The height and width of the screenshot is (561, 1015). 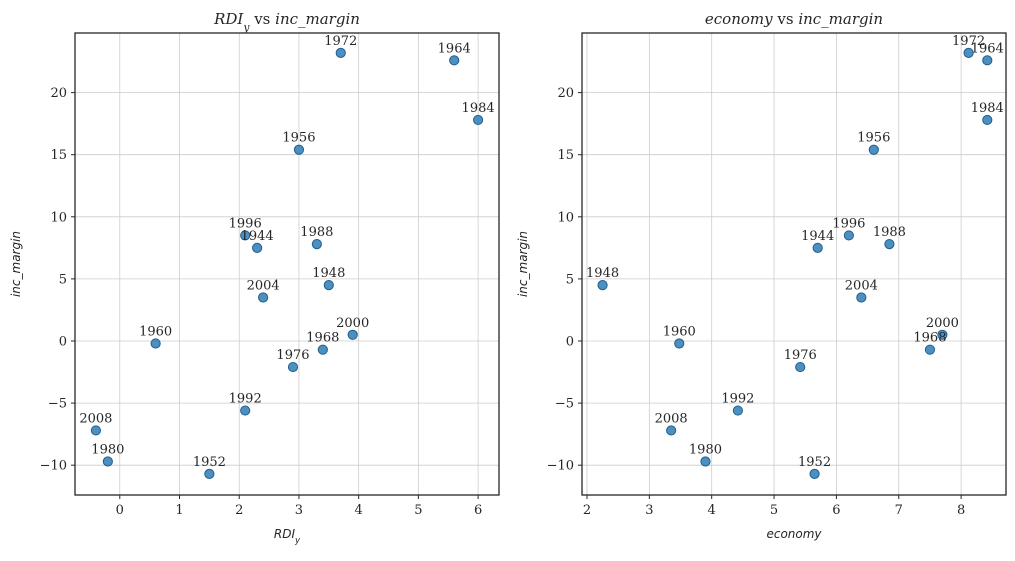 I want to click on left-point-label-1980: 1980, so click(x=107, y=449).